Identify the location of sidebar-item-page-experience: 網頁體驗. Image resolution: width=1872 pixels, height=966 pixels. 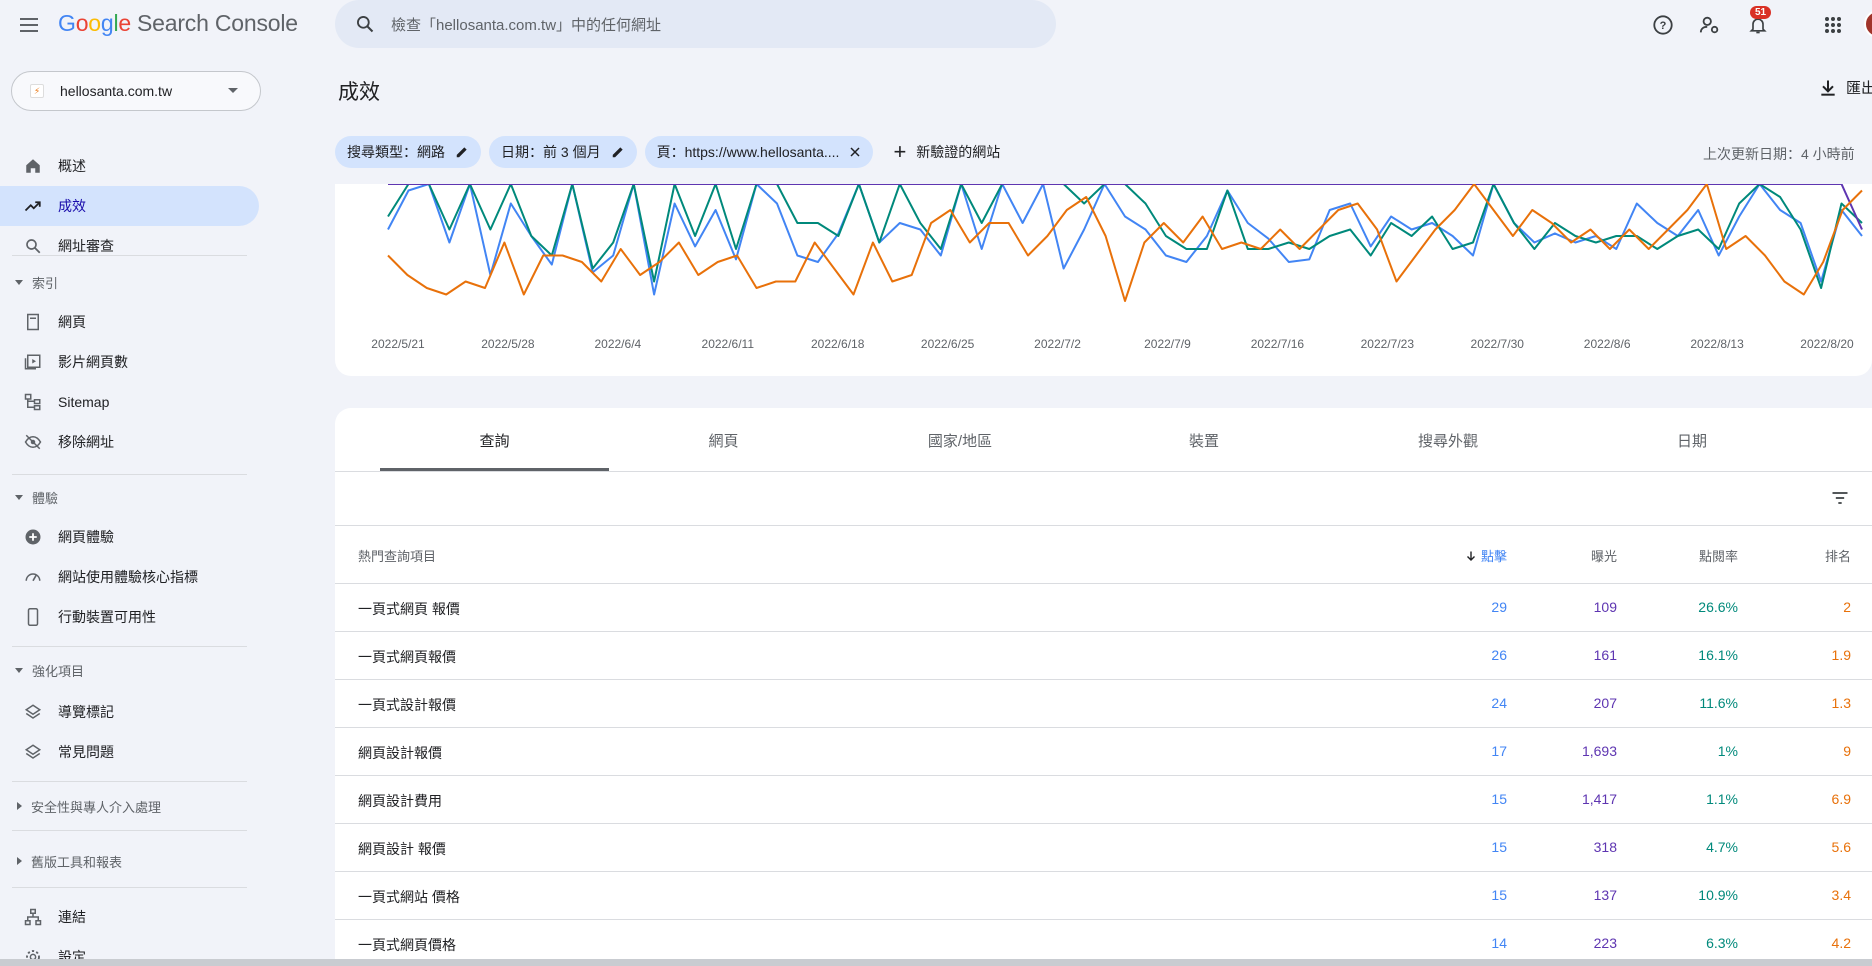
(129, 537).